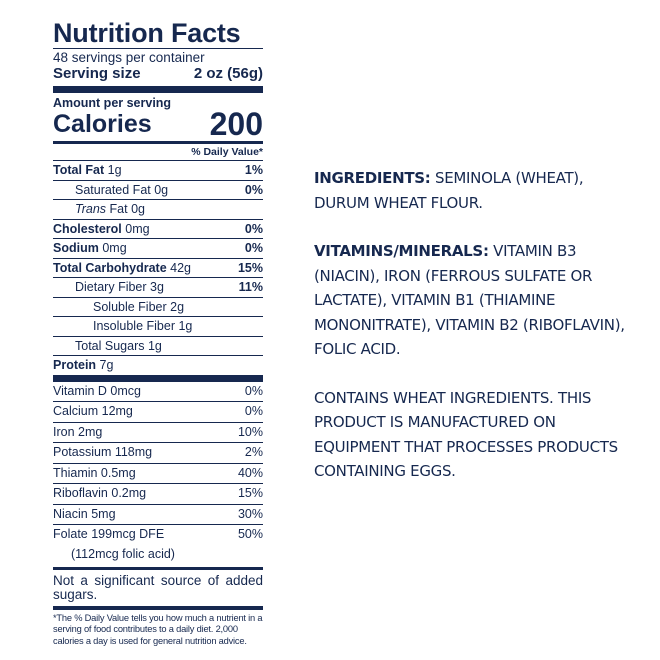  I want to click on micronutrient-name: Riboflavin 0.2mg, so click(100, 493).